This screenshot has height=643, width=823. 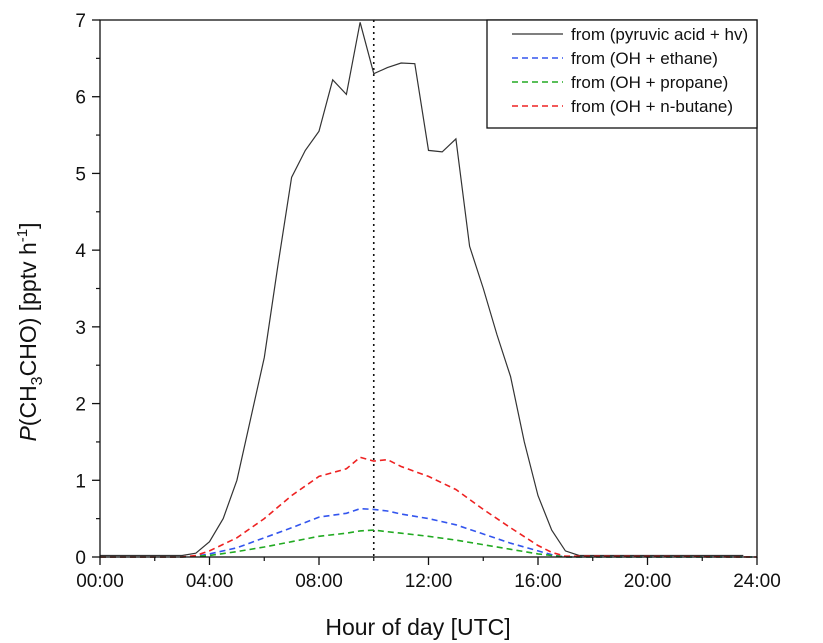 What do you see at coordinates (210, 581) in the screenshot?
I see `x-tick-label: 04:00` at bounding box center [210, 581].